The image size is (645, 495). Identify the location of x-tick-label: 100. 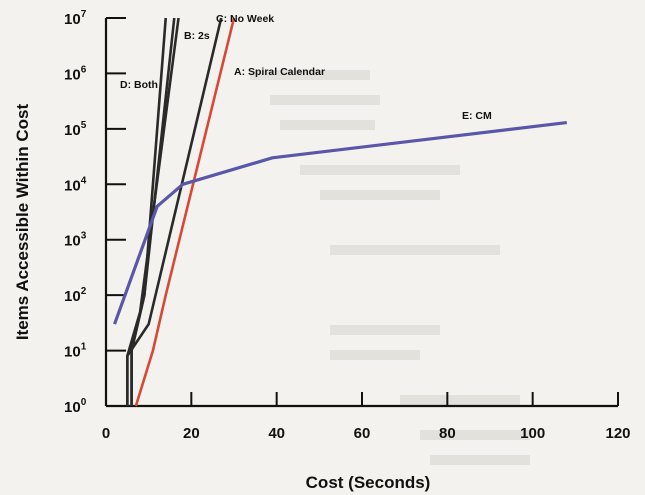
(532, 433).